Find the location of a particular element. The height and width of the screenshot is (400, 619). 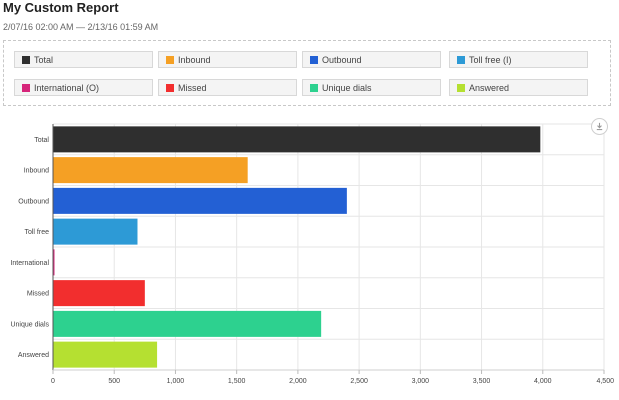

legend-swatch-inbound is located at coordinates (170, 59).